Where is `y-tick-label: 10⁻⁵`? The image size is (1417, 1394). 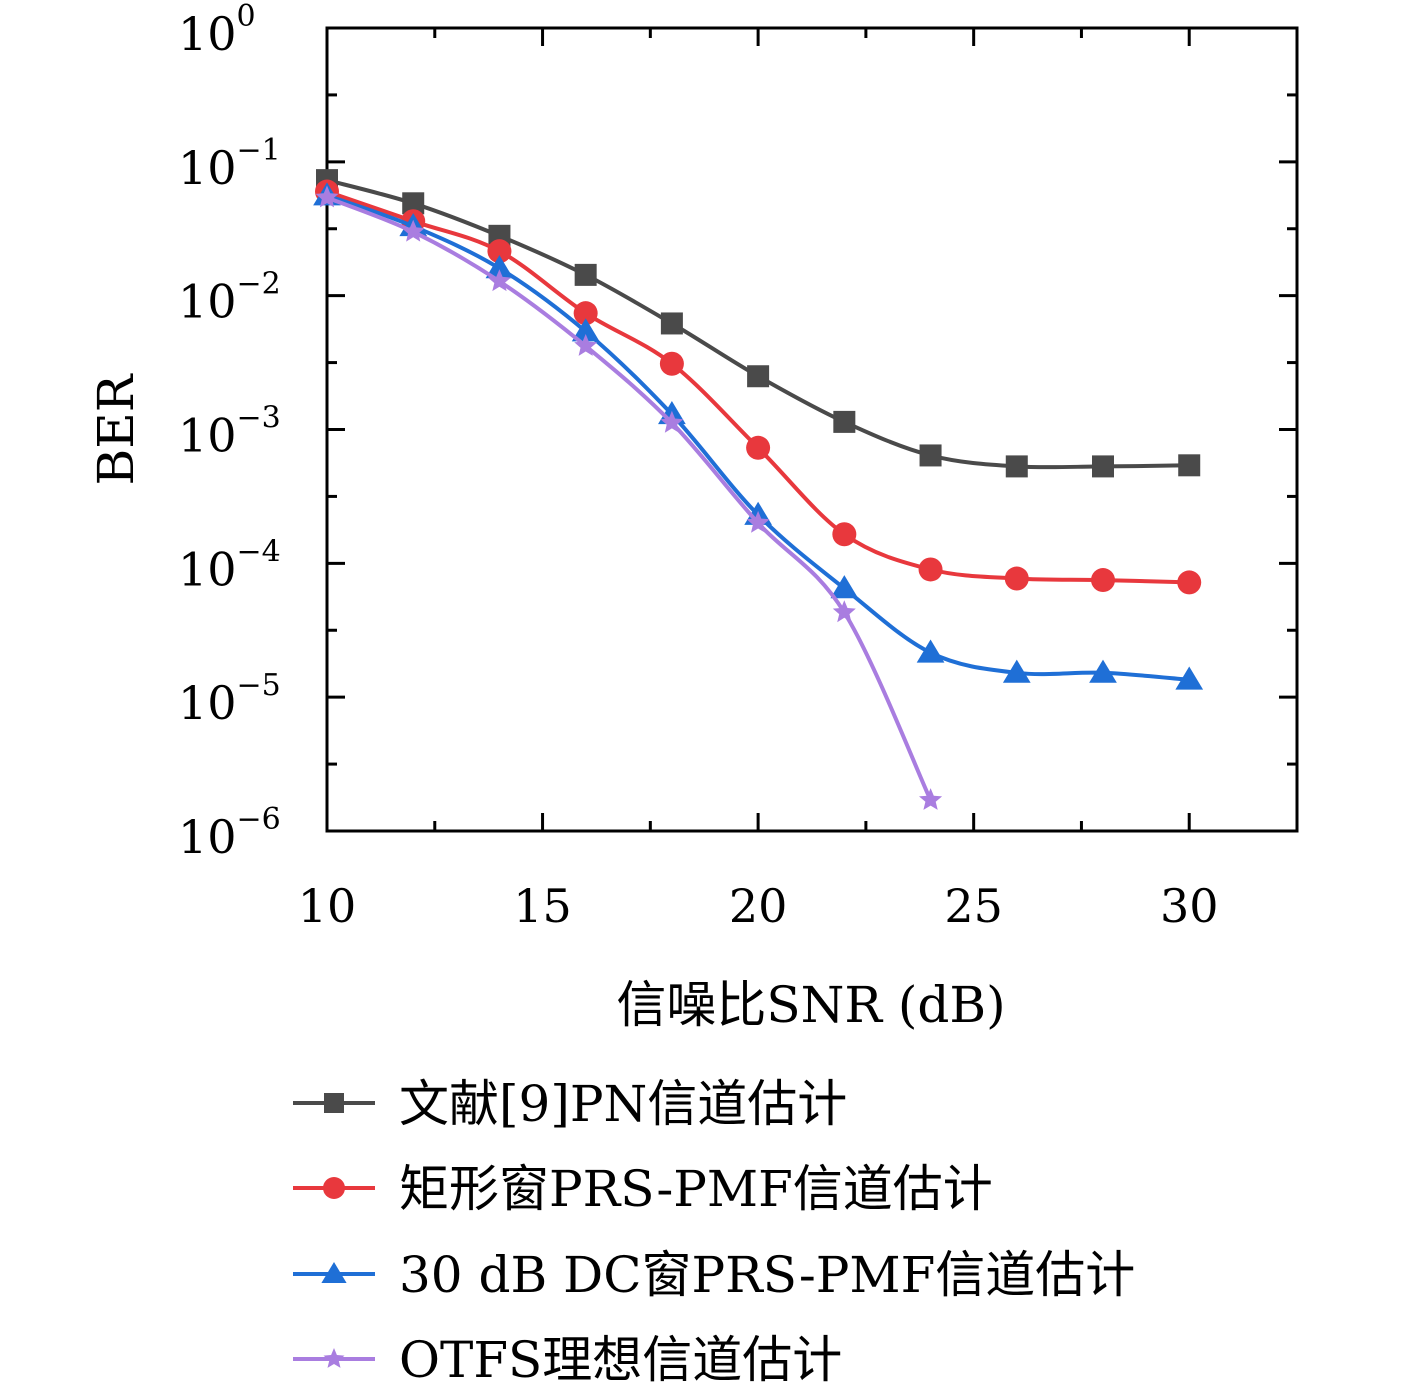 y-tick-label: 10⁻⁵ is located at coordinates (229, 699).